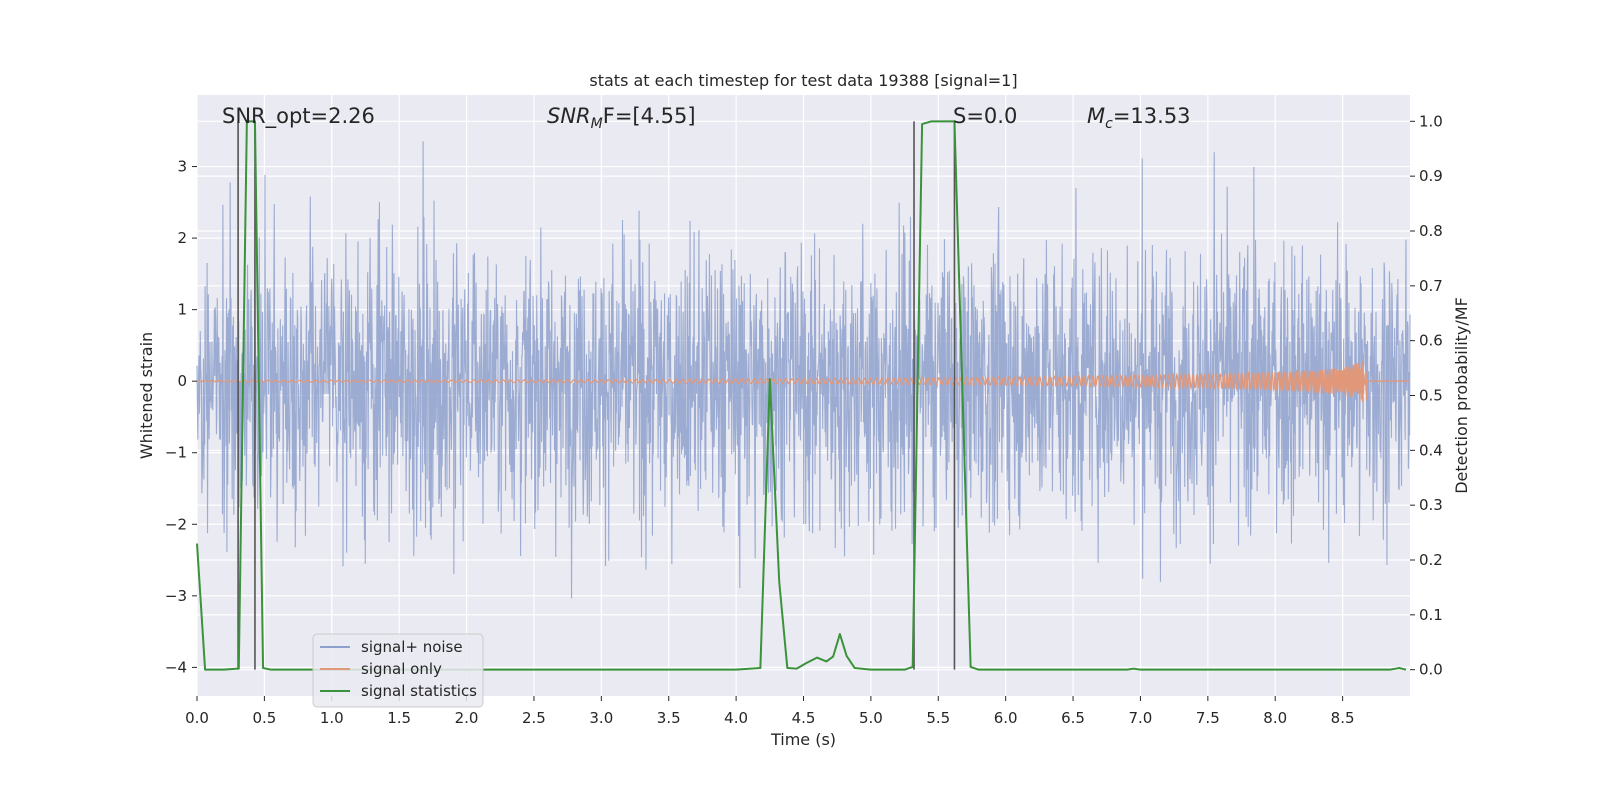 This screenshot has height=800, width=1600. What do you see at coordinates (1208, 718) in the screenshot?
I see `x-tick-label: 7.5` at bounding box center [1208, 718].